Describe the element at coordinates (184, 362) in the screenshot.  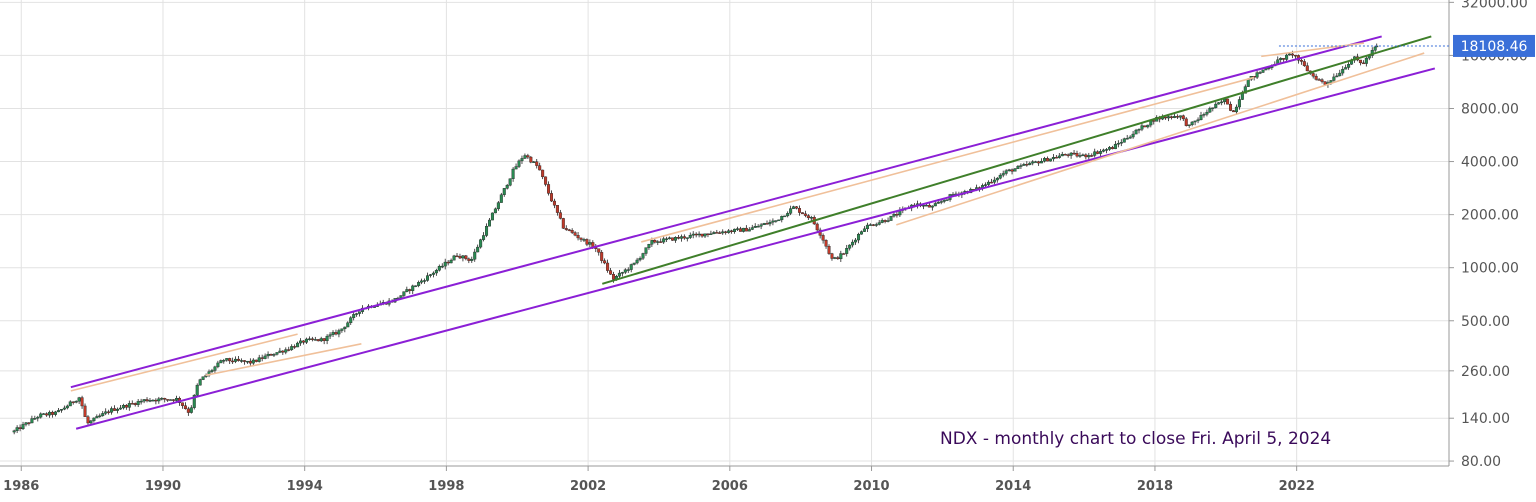
I see `trendline` at that location.